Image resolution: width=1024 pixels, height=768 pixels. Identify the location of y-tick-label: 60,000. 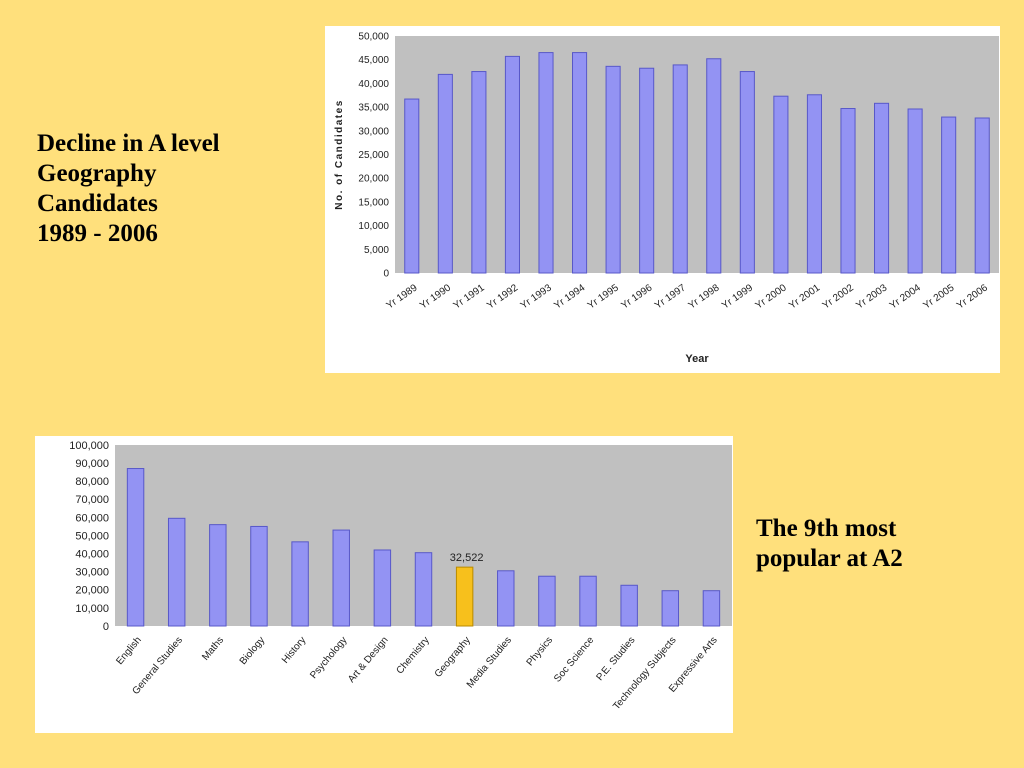
(92, 518).